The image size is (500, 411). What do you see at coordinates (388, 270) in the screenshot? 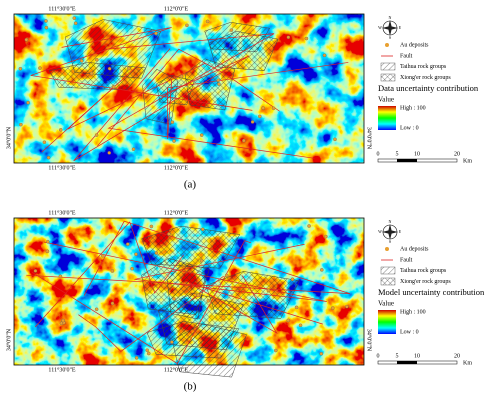
I see `legend-taihua` at bounding box center [388, 270].